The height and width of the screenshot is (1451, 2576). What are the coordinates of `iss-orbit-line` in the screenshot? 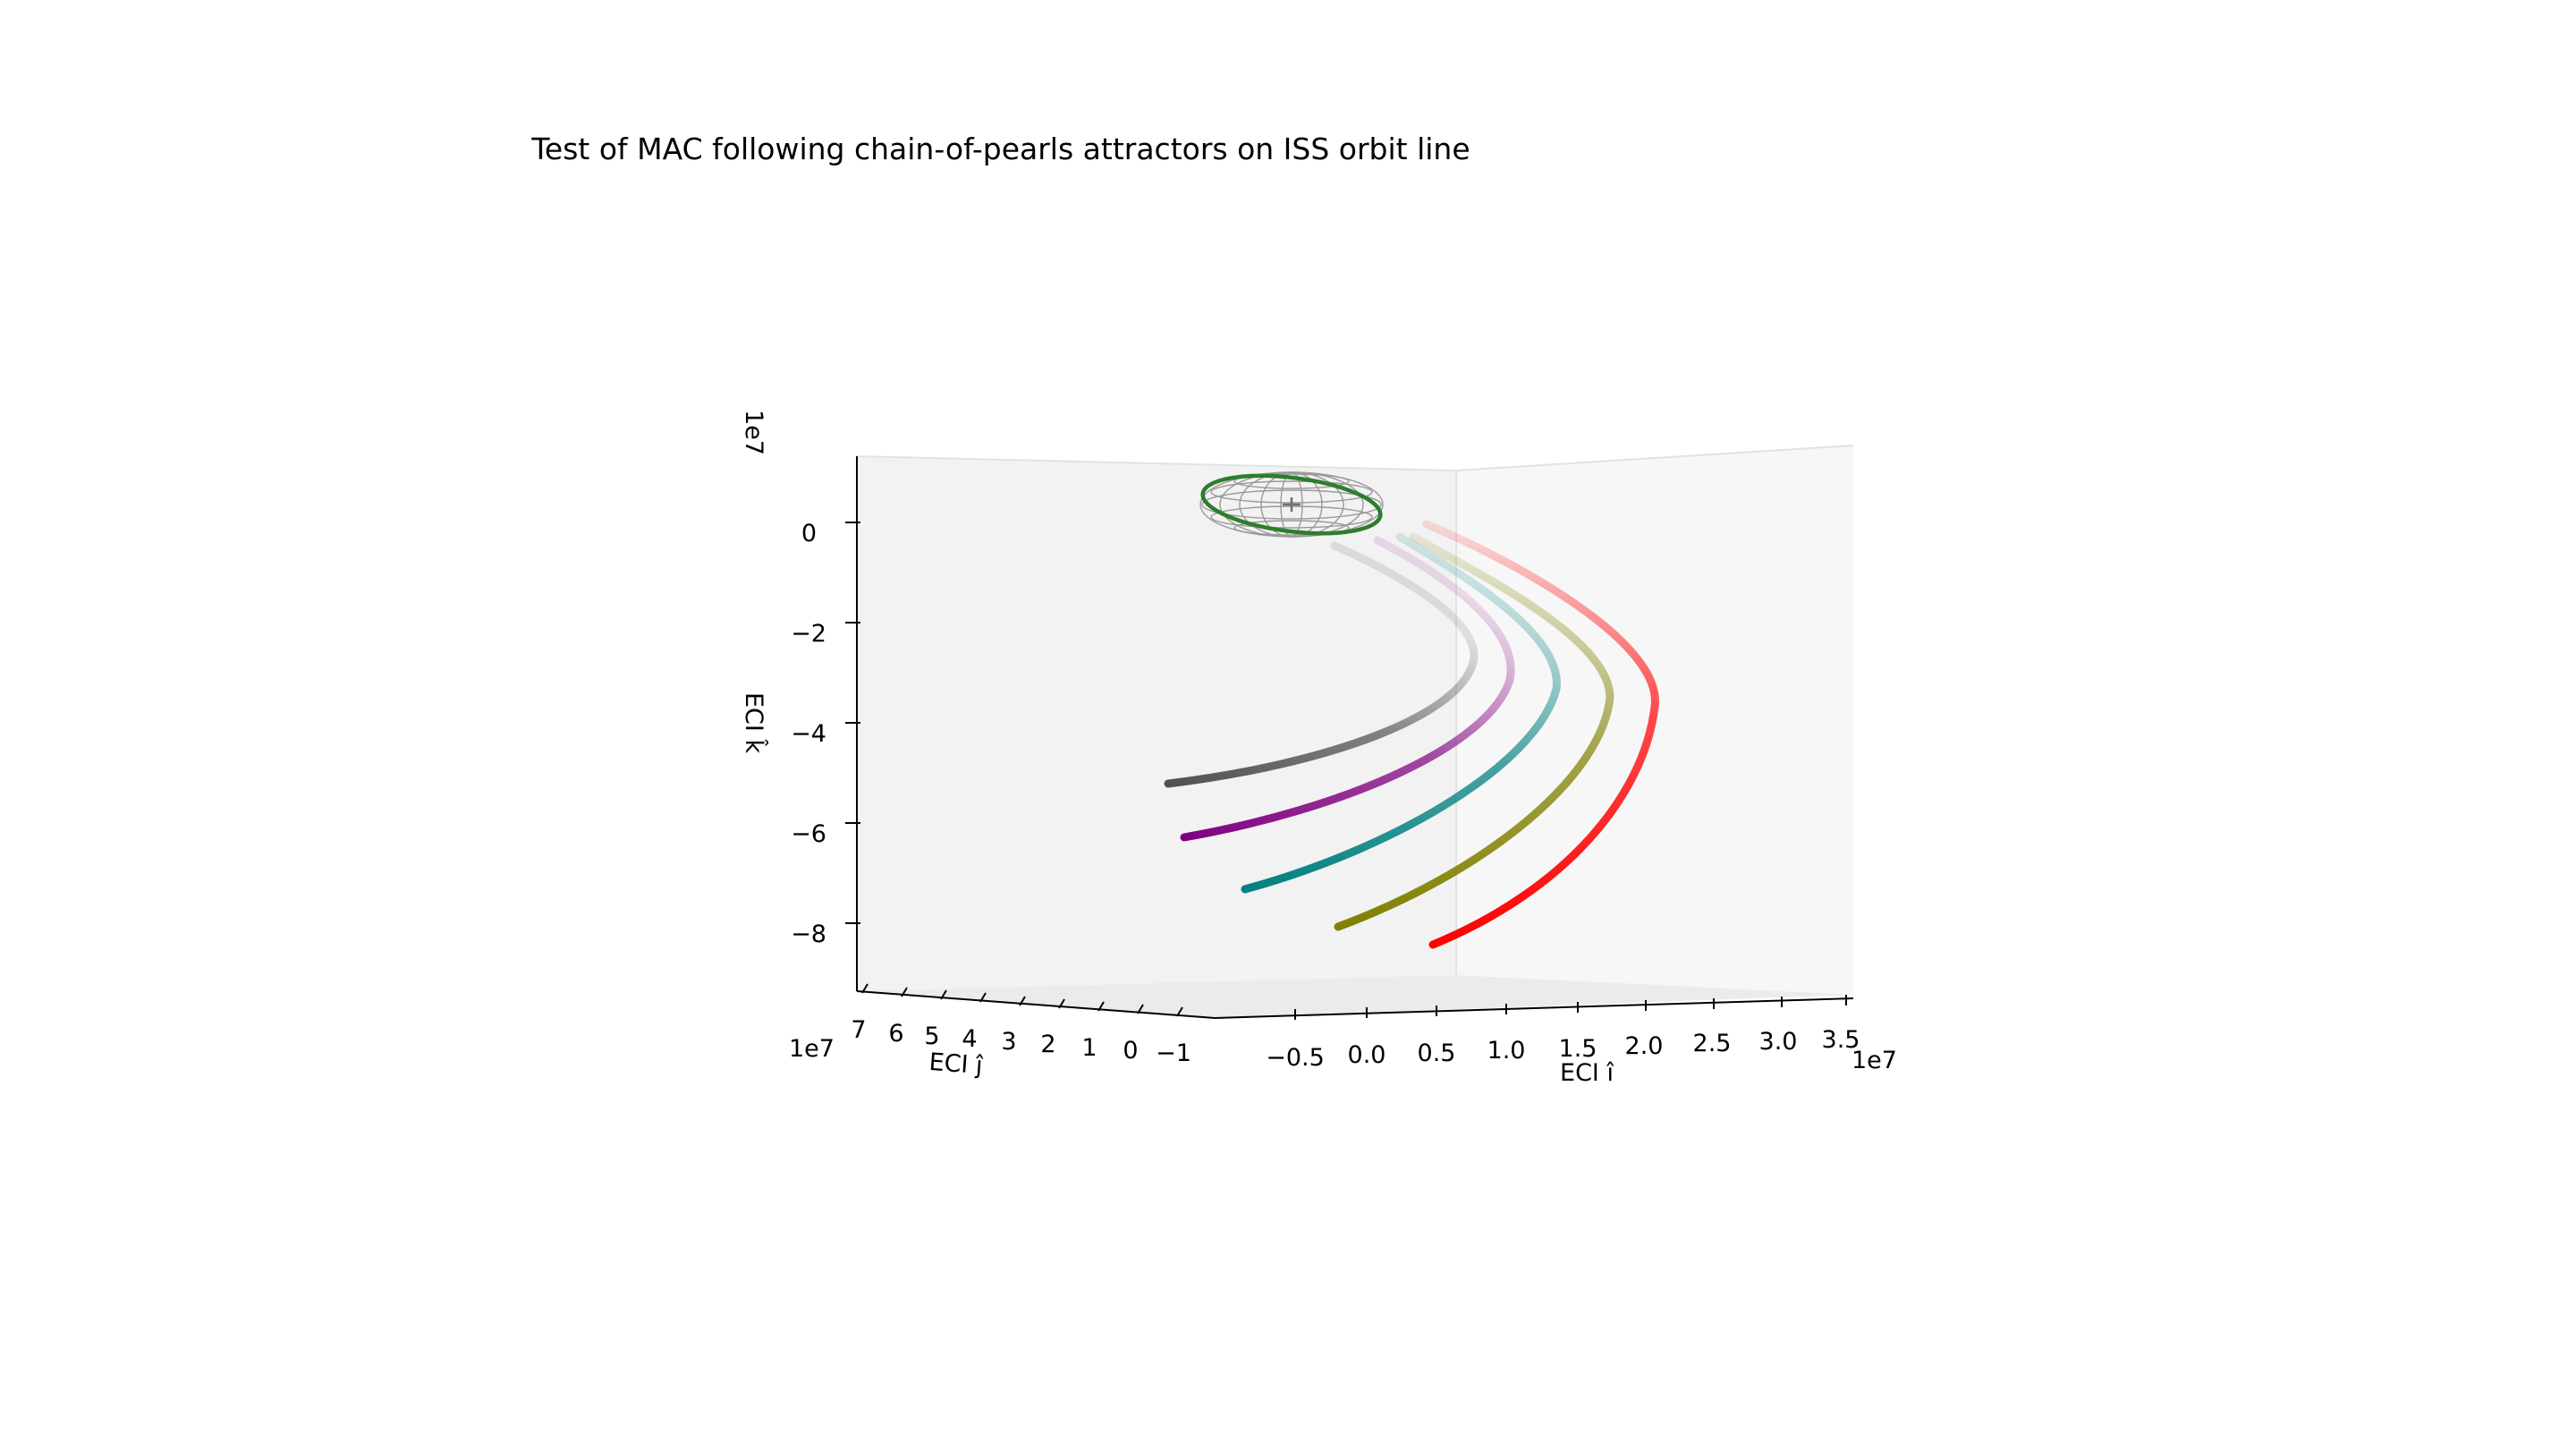 It's located at (1291, 504).